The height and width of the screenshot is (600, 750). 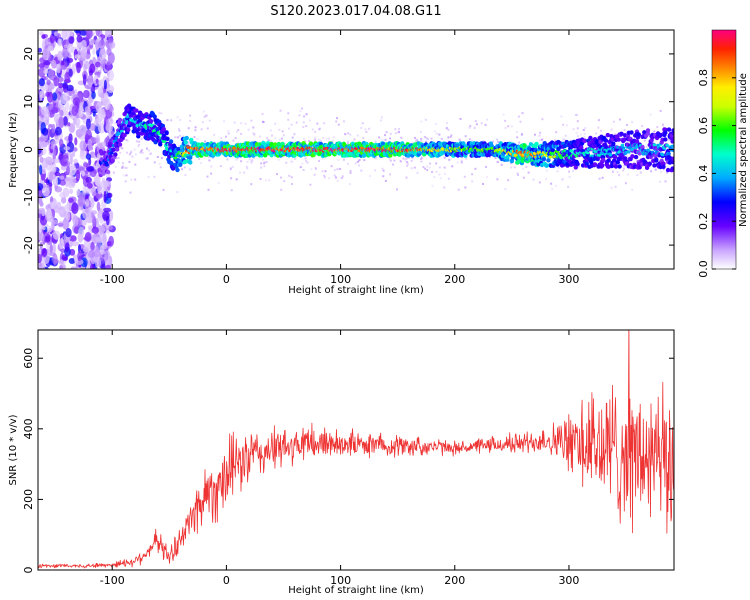 I want to click on colorbar-tick-label: 0.4, so click(x=703, y=174).